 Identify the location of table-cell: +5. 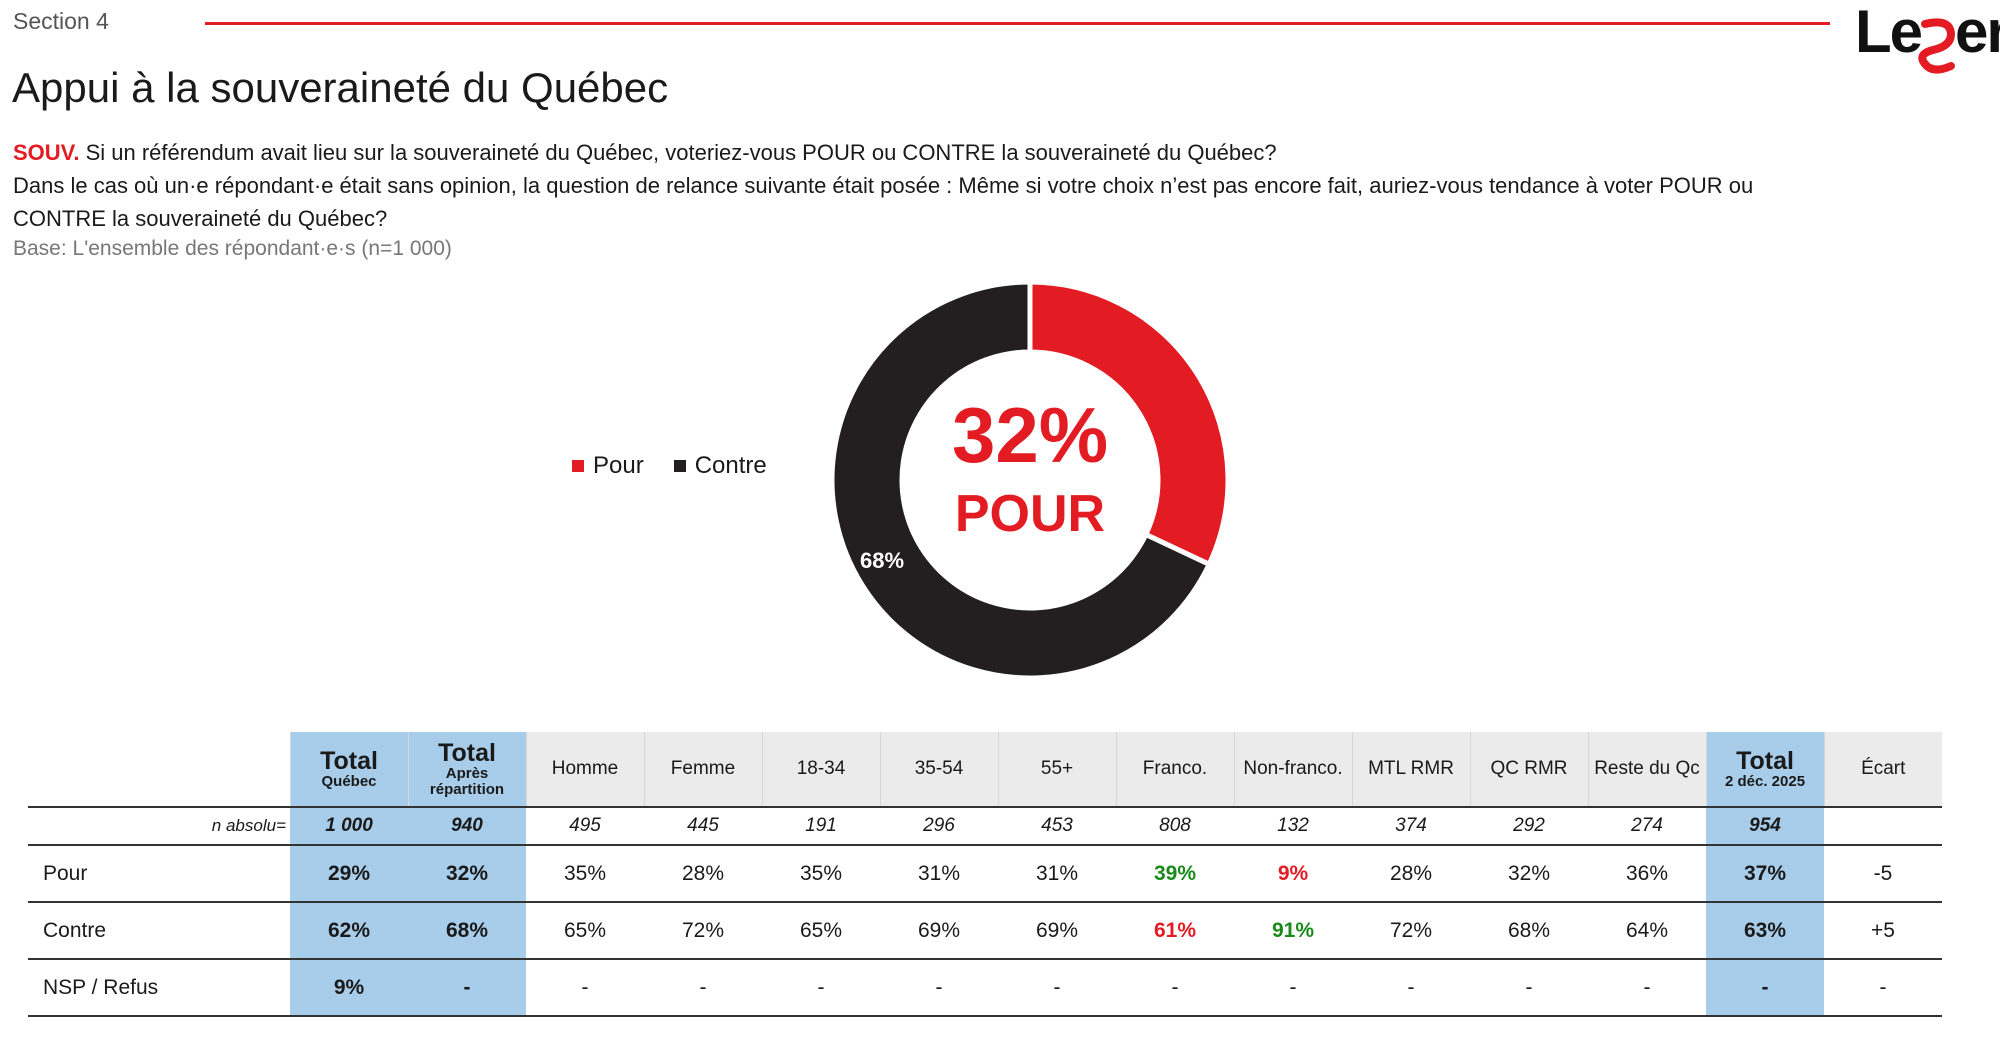
(1883, 931).